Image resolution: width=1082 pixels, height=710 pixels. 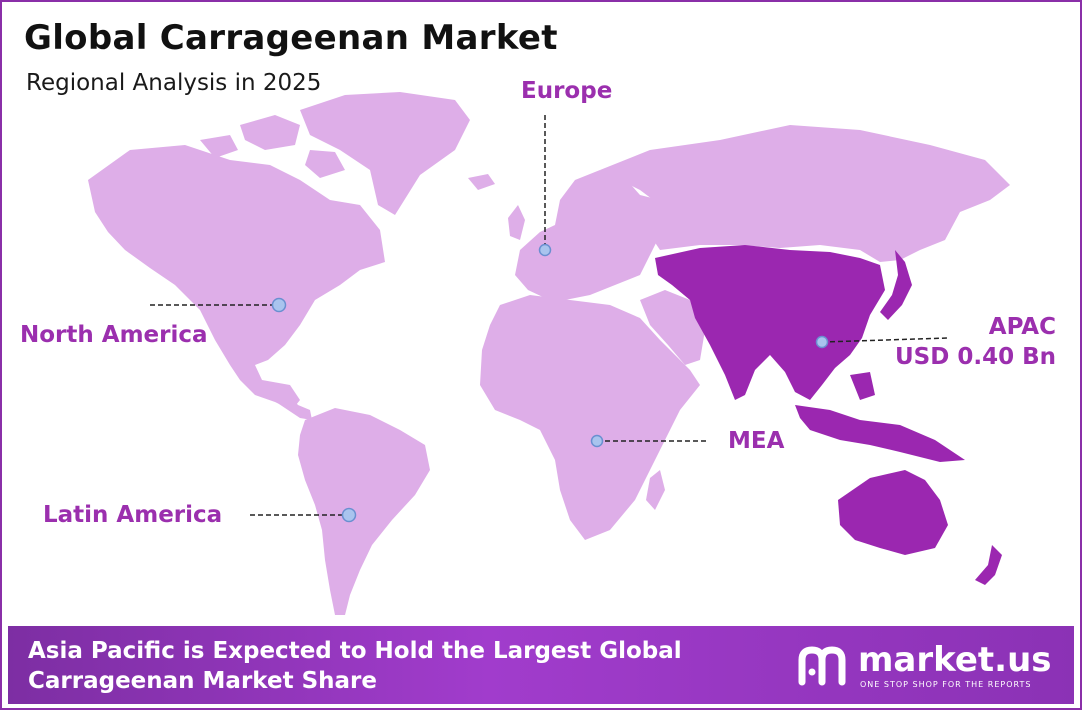 What do you see at coordinates (975, 357) in the screenshot?
I see `apac-value: USD 0.40 Bn` at bounding box center [975, 357].